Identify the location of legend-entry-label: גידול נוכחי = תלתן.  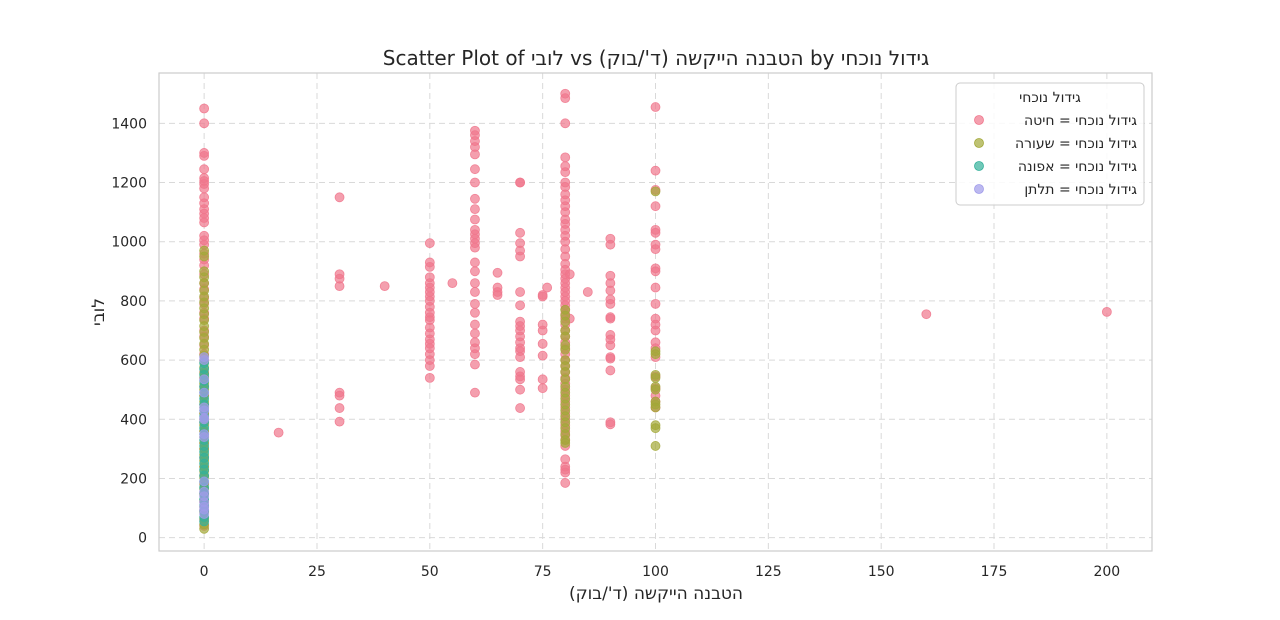
(1080, 190).